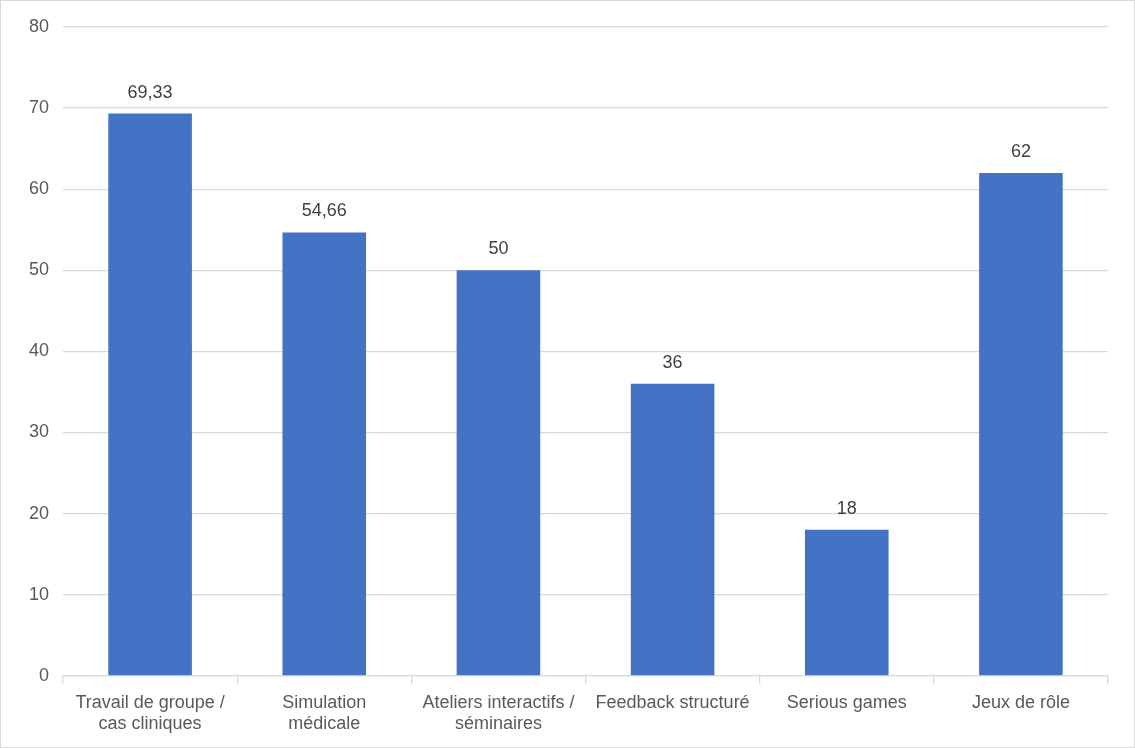  Describe the element at coordinates (39, 593) in the screenshot. I see `y-tick-label: 10` at that location.